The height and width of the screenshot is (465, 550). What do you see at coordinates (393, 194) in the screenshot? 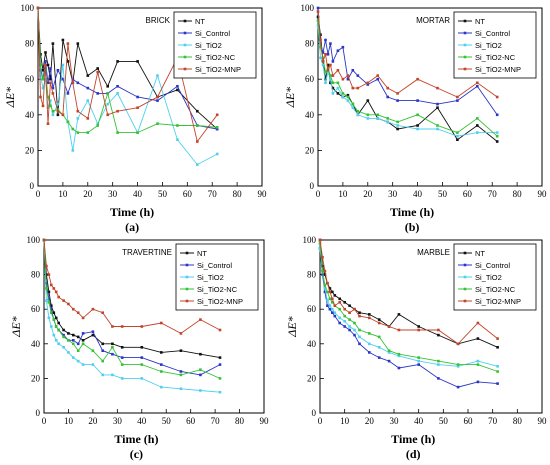
I see `x-tick-label: 30` at bounding box center [393, 194].